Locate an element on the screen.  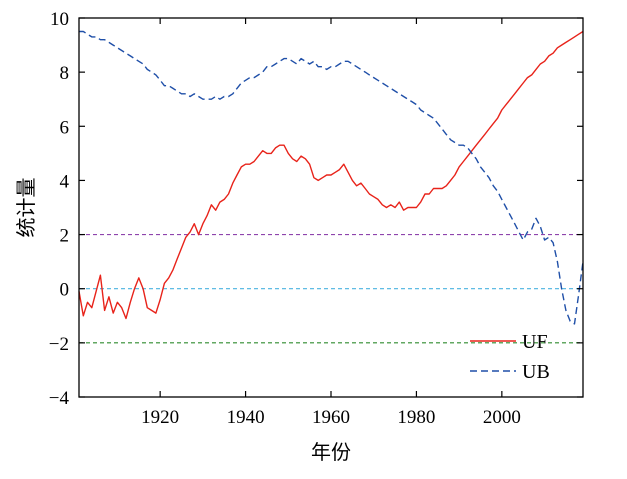
legend-label-uf: UF is located at coordinates (535, 342).